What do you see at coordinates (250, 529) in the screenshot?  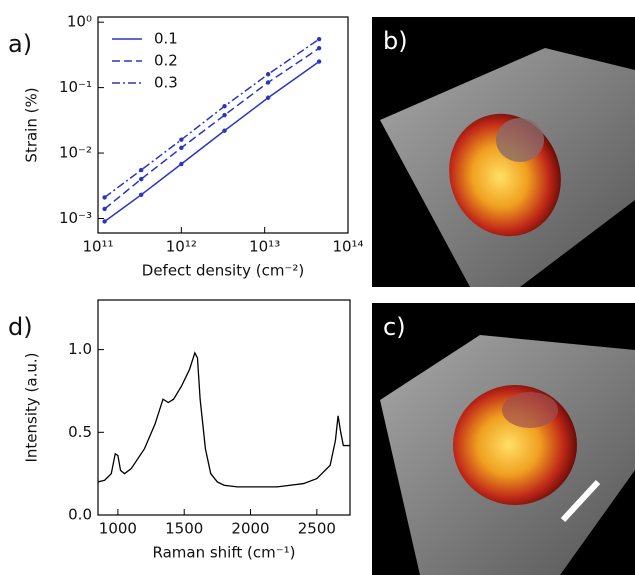 I see `x-tick-label: 2000` at bounding box center [250, 529].